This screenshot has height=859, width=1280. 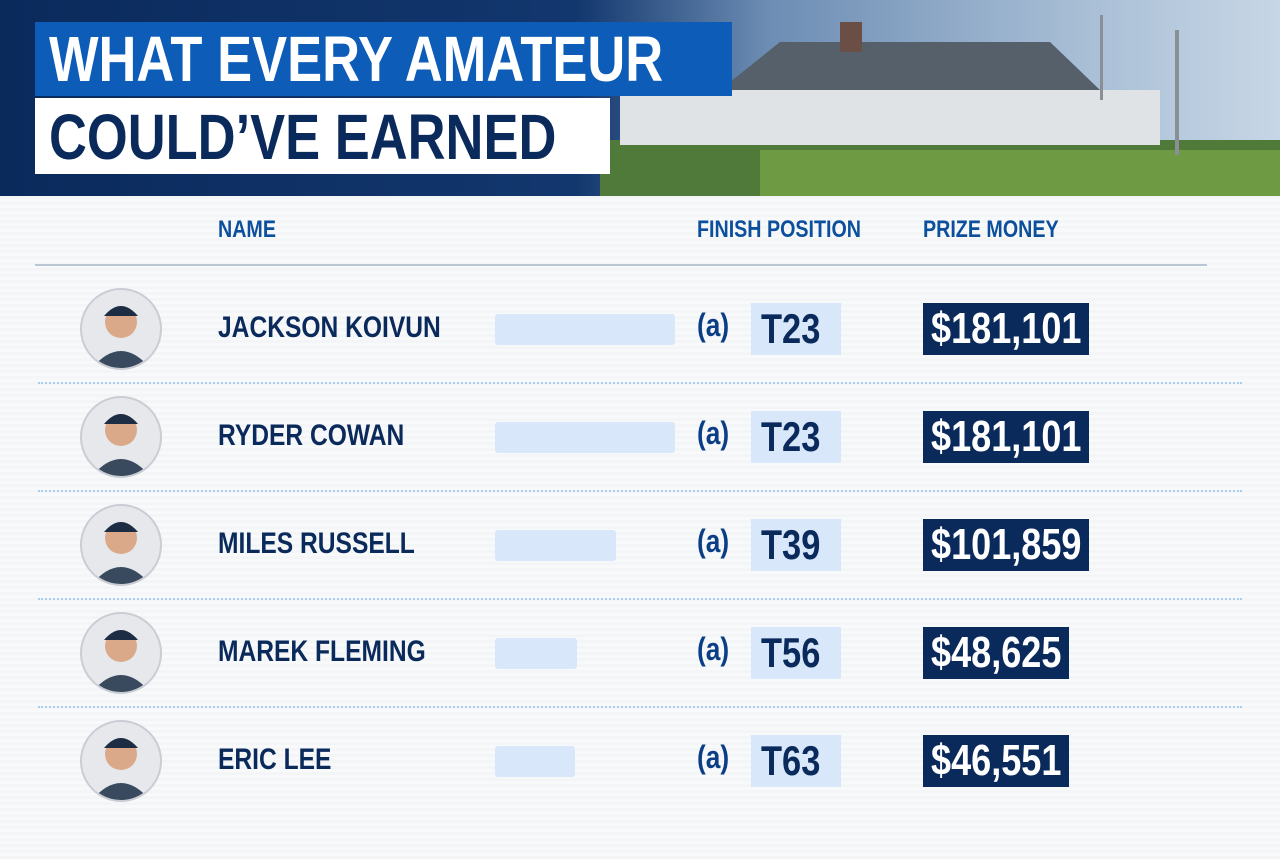 I want to click on header-photo, so click(x=940, y=105).